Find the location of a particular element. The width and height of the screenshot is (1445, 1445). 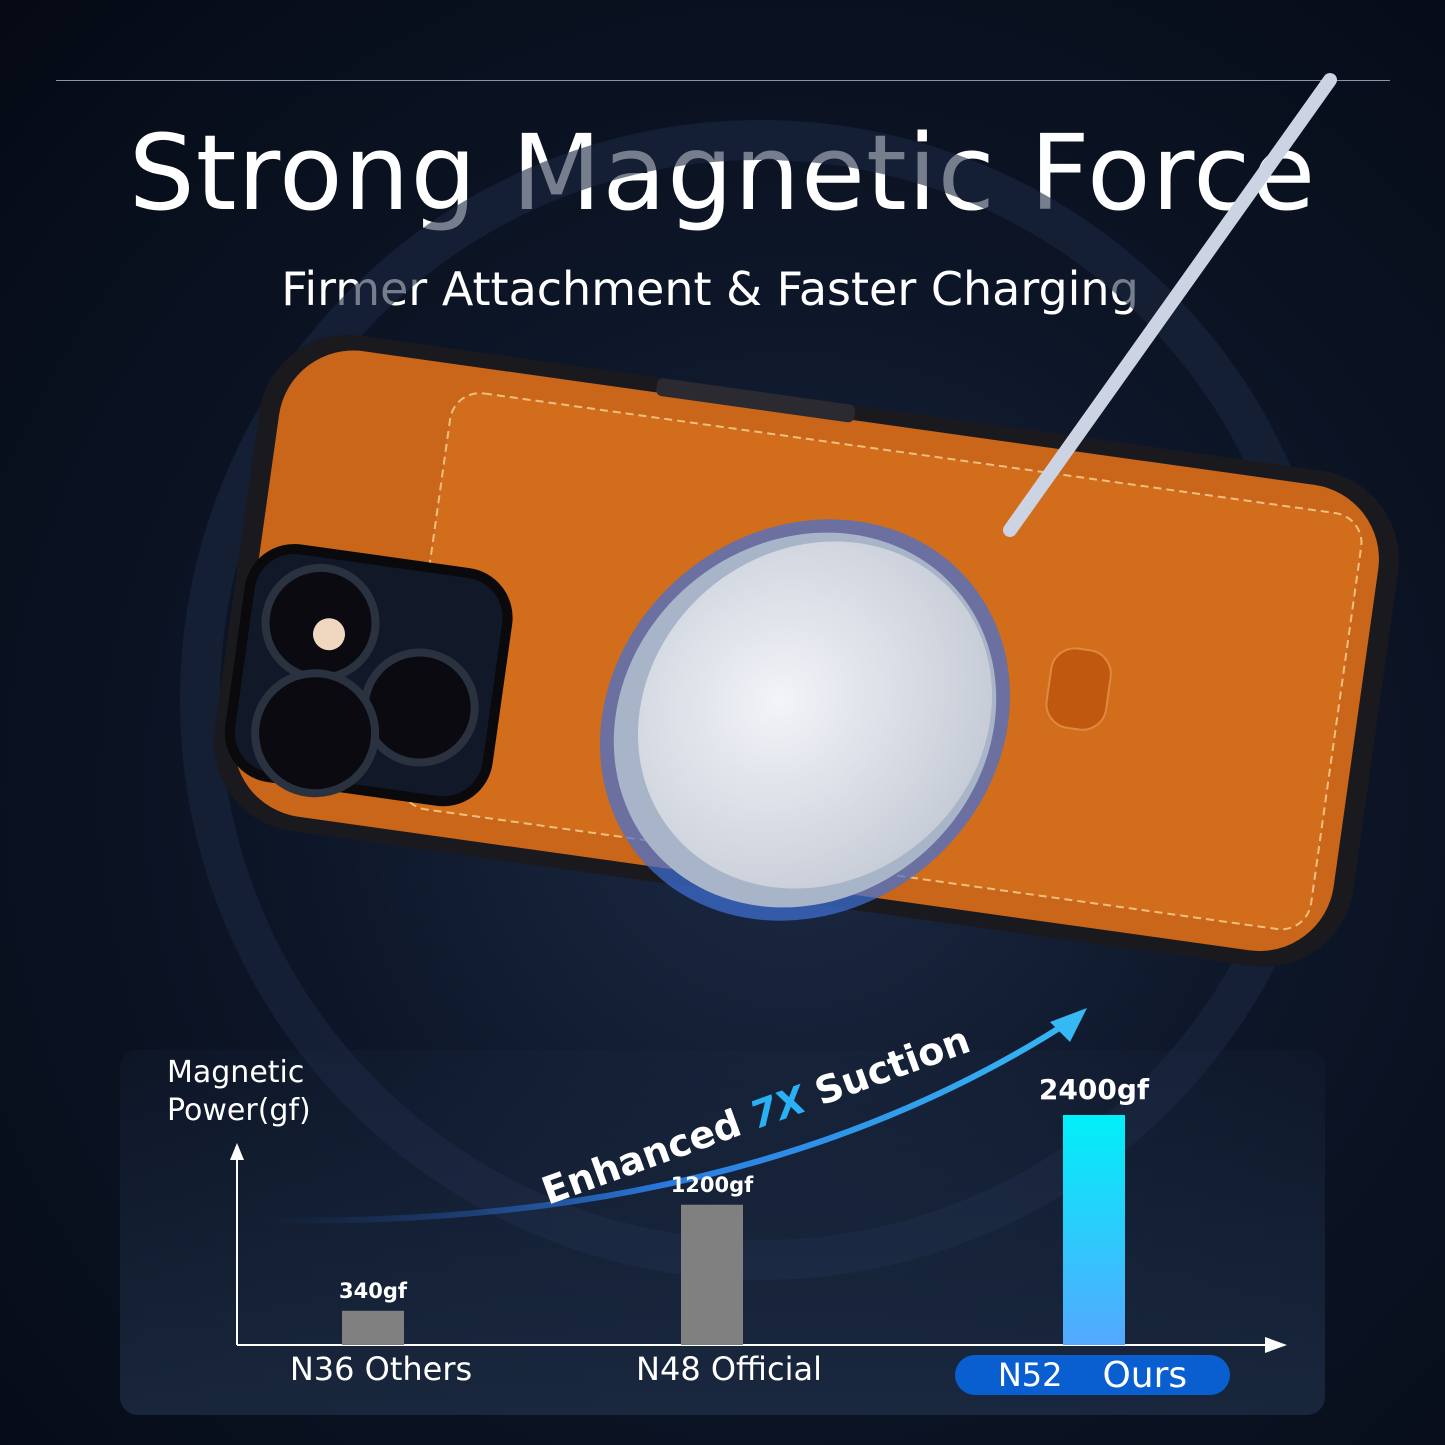

x-axis-arrow is located at coordinates (1276, 1345).